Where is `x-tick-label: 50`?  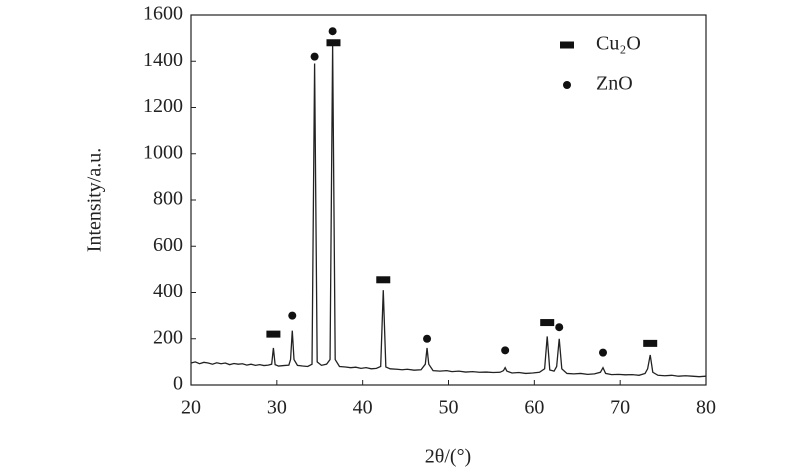
x-tick-label: 50 is located at coordinates (449, 408).